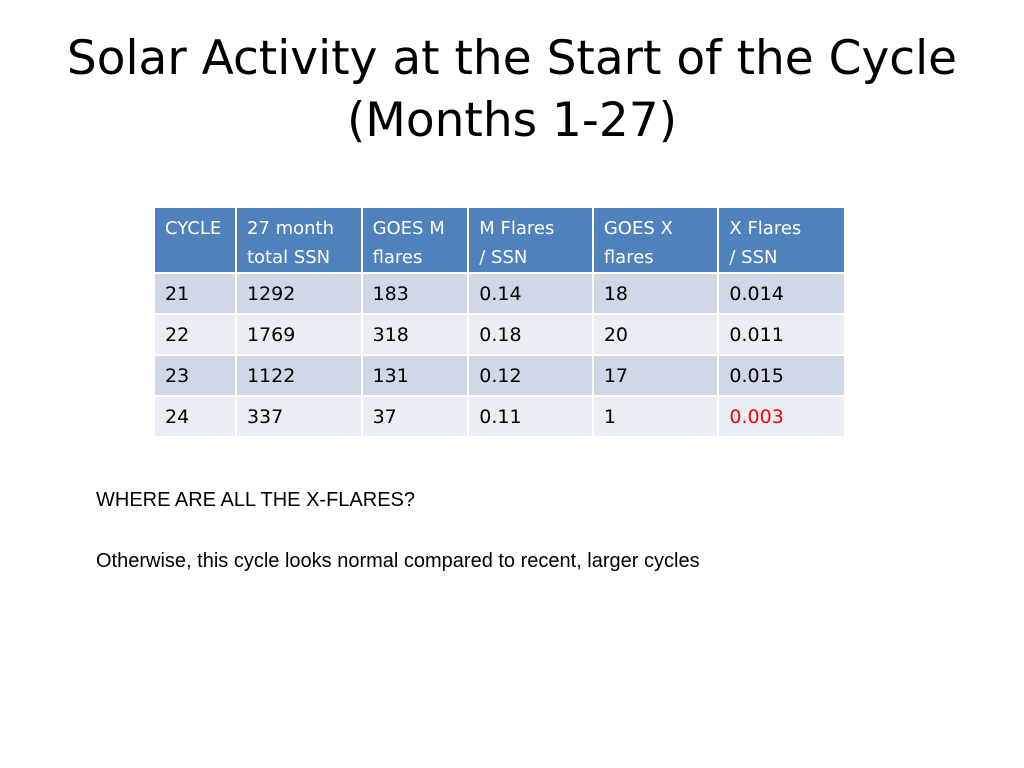 This screenshot has height=768, width=1024. Describe the element at coordinates (415, 293) in the screenshot. I see `cell-goes-m-flares: 183` at that location.